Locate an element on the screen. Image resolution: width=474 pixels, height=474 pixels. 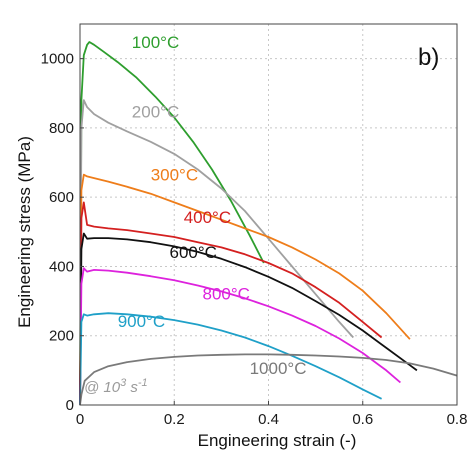
rate-note-exponent2: -1 is located at coordinates (143, 383).